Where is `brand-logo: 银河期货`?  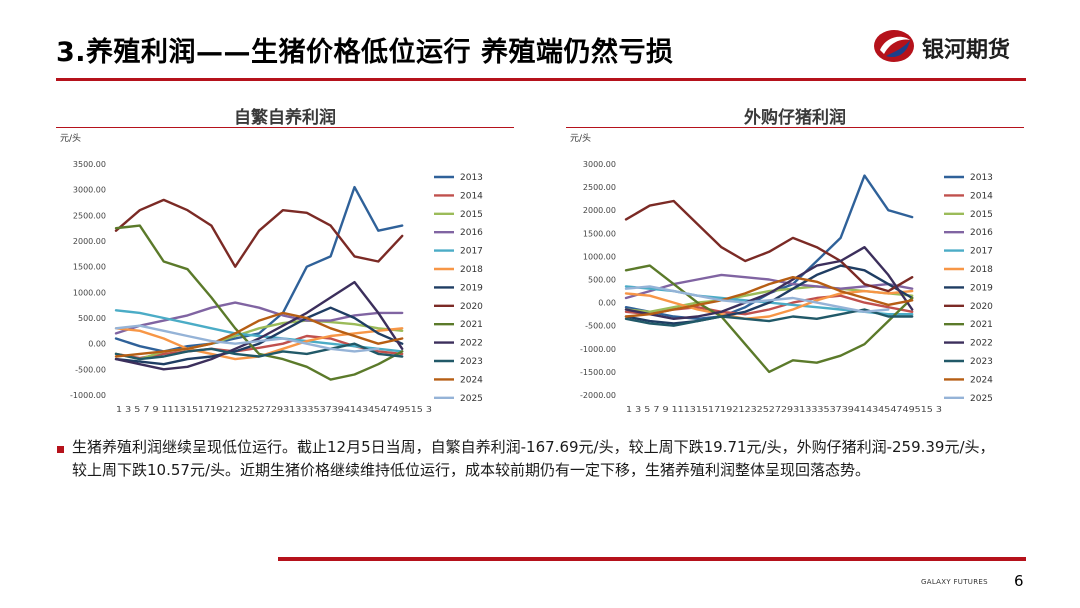 brand-logo: 银河期货 is located at coordinates (952, 47).